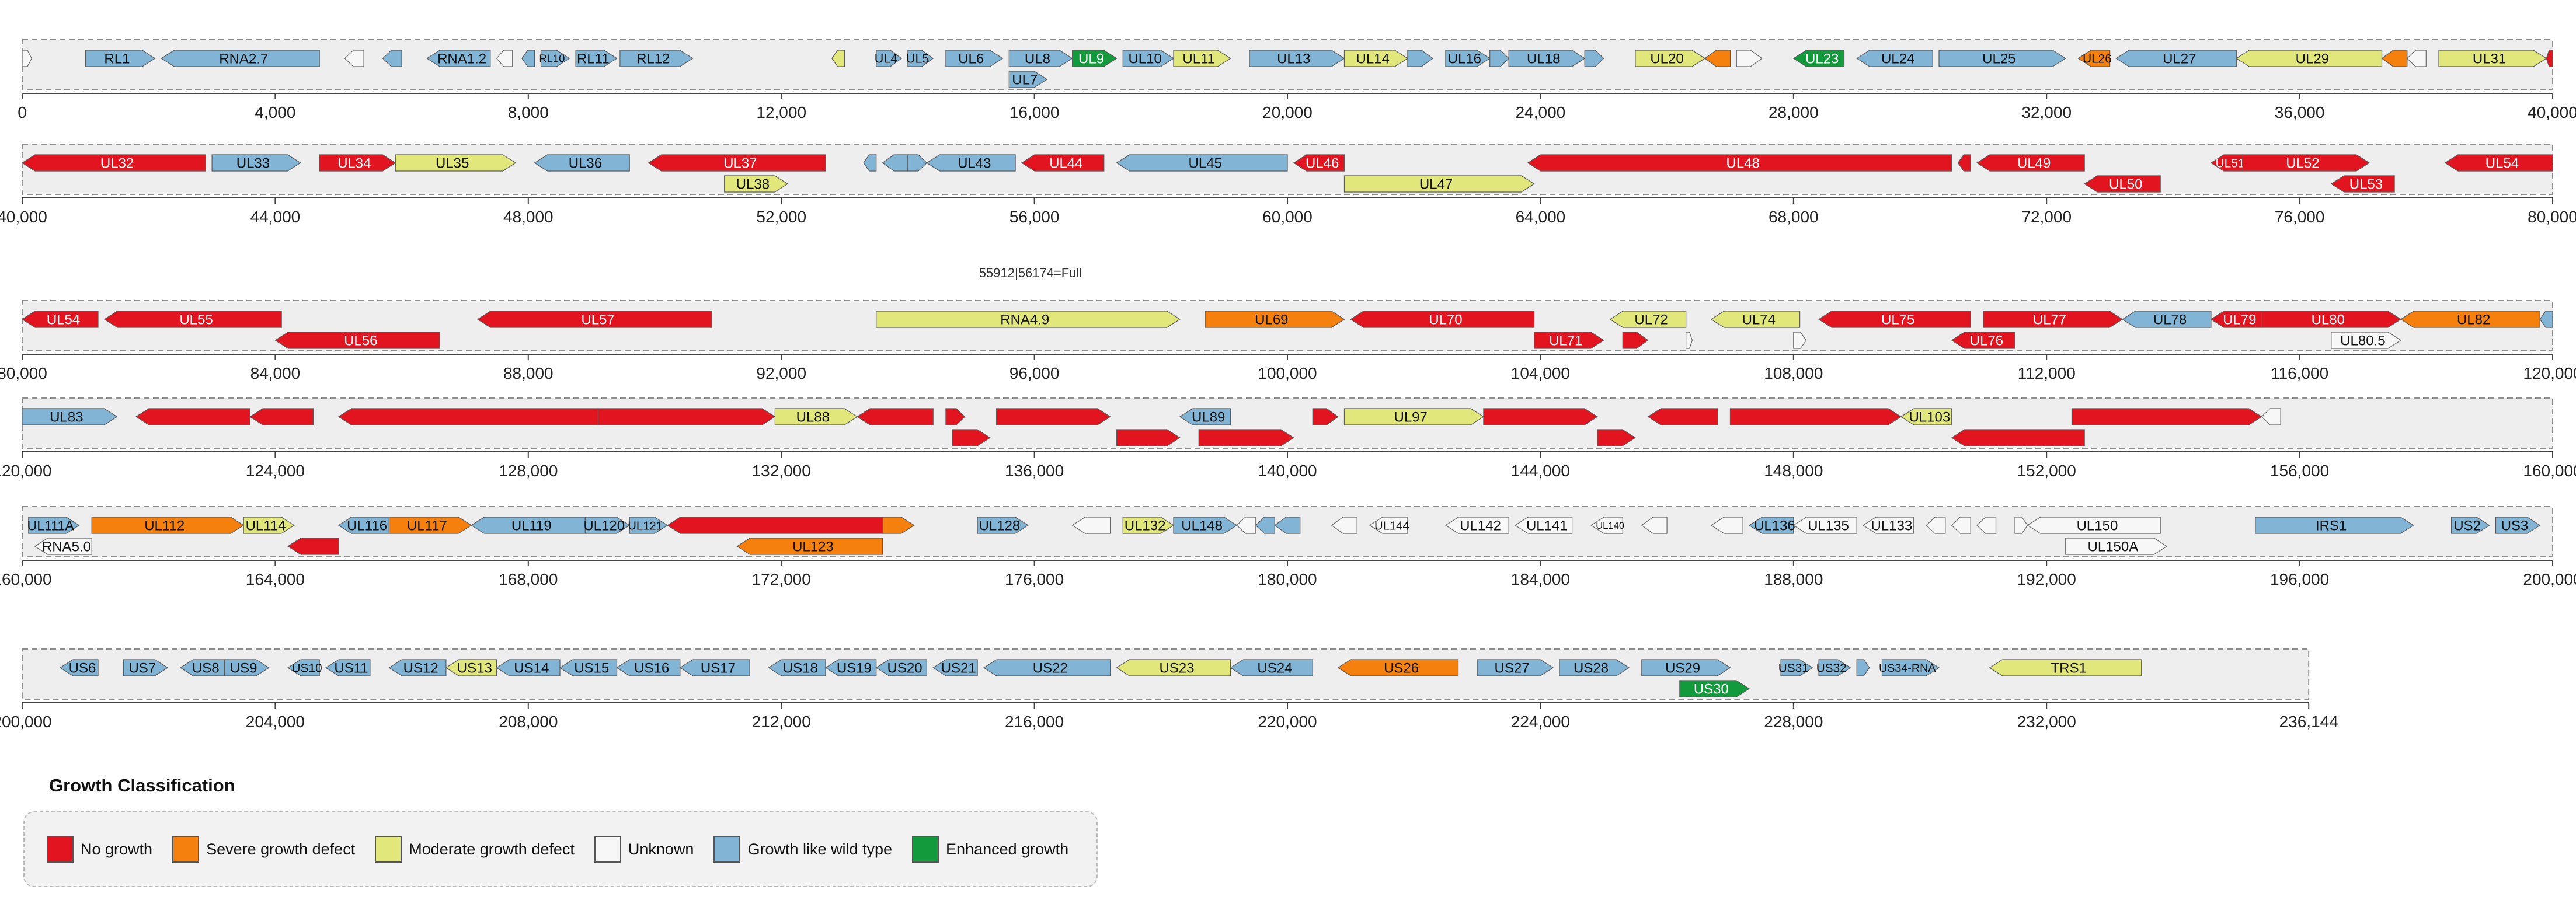  I want to click on gene-label: UL78, so click(2170, 320).